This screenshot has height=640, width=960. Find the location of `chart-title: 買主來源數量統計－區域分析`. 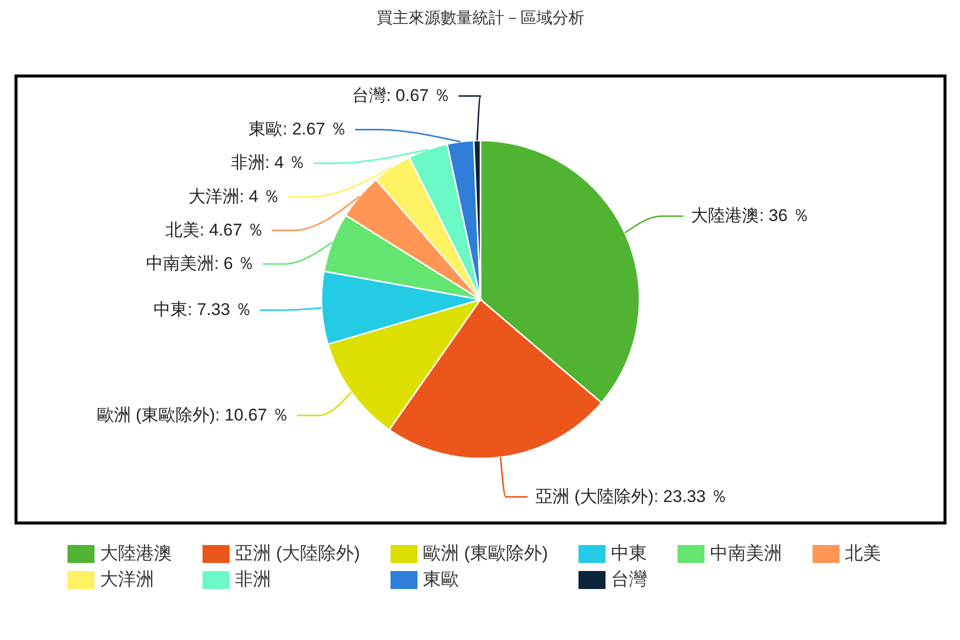

chart-title: 買主來源數量統計－區域分析 is located at coordinates (480, 18).